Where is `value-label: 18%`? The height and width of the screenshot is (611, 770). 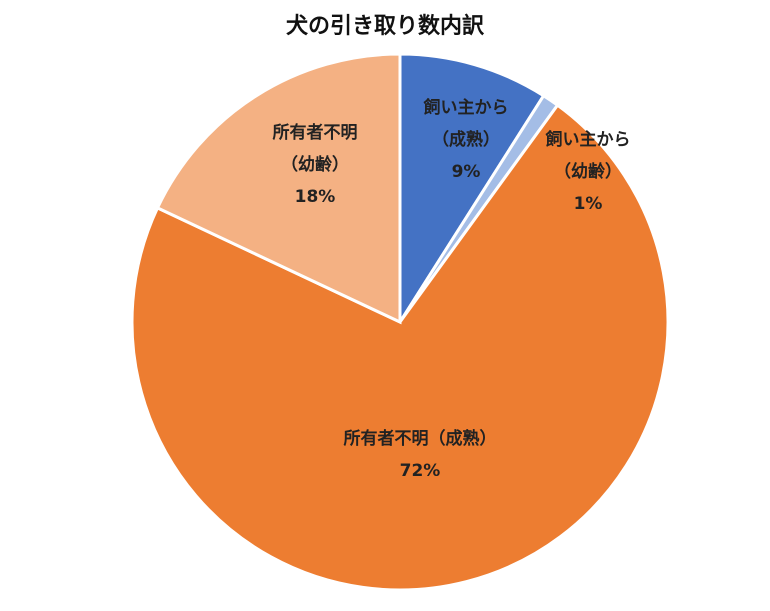 value-label: 18% is located at coordinates (315, 197).